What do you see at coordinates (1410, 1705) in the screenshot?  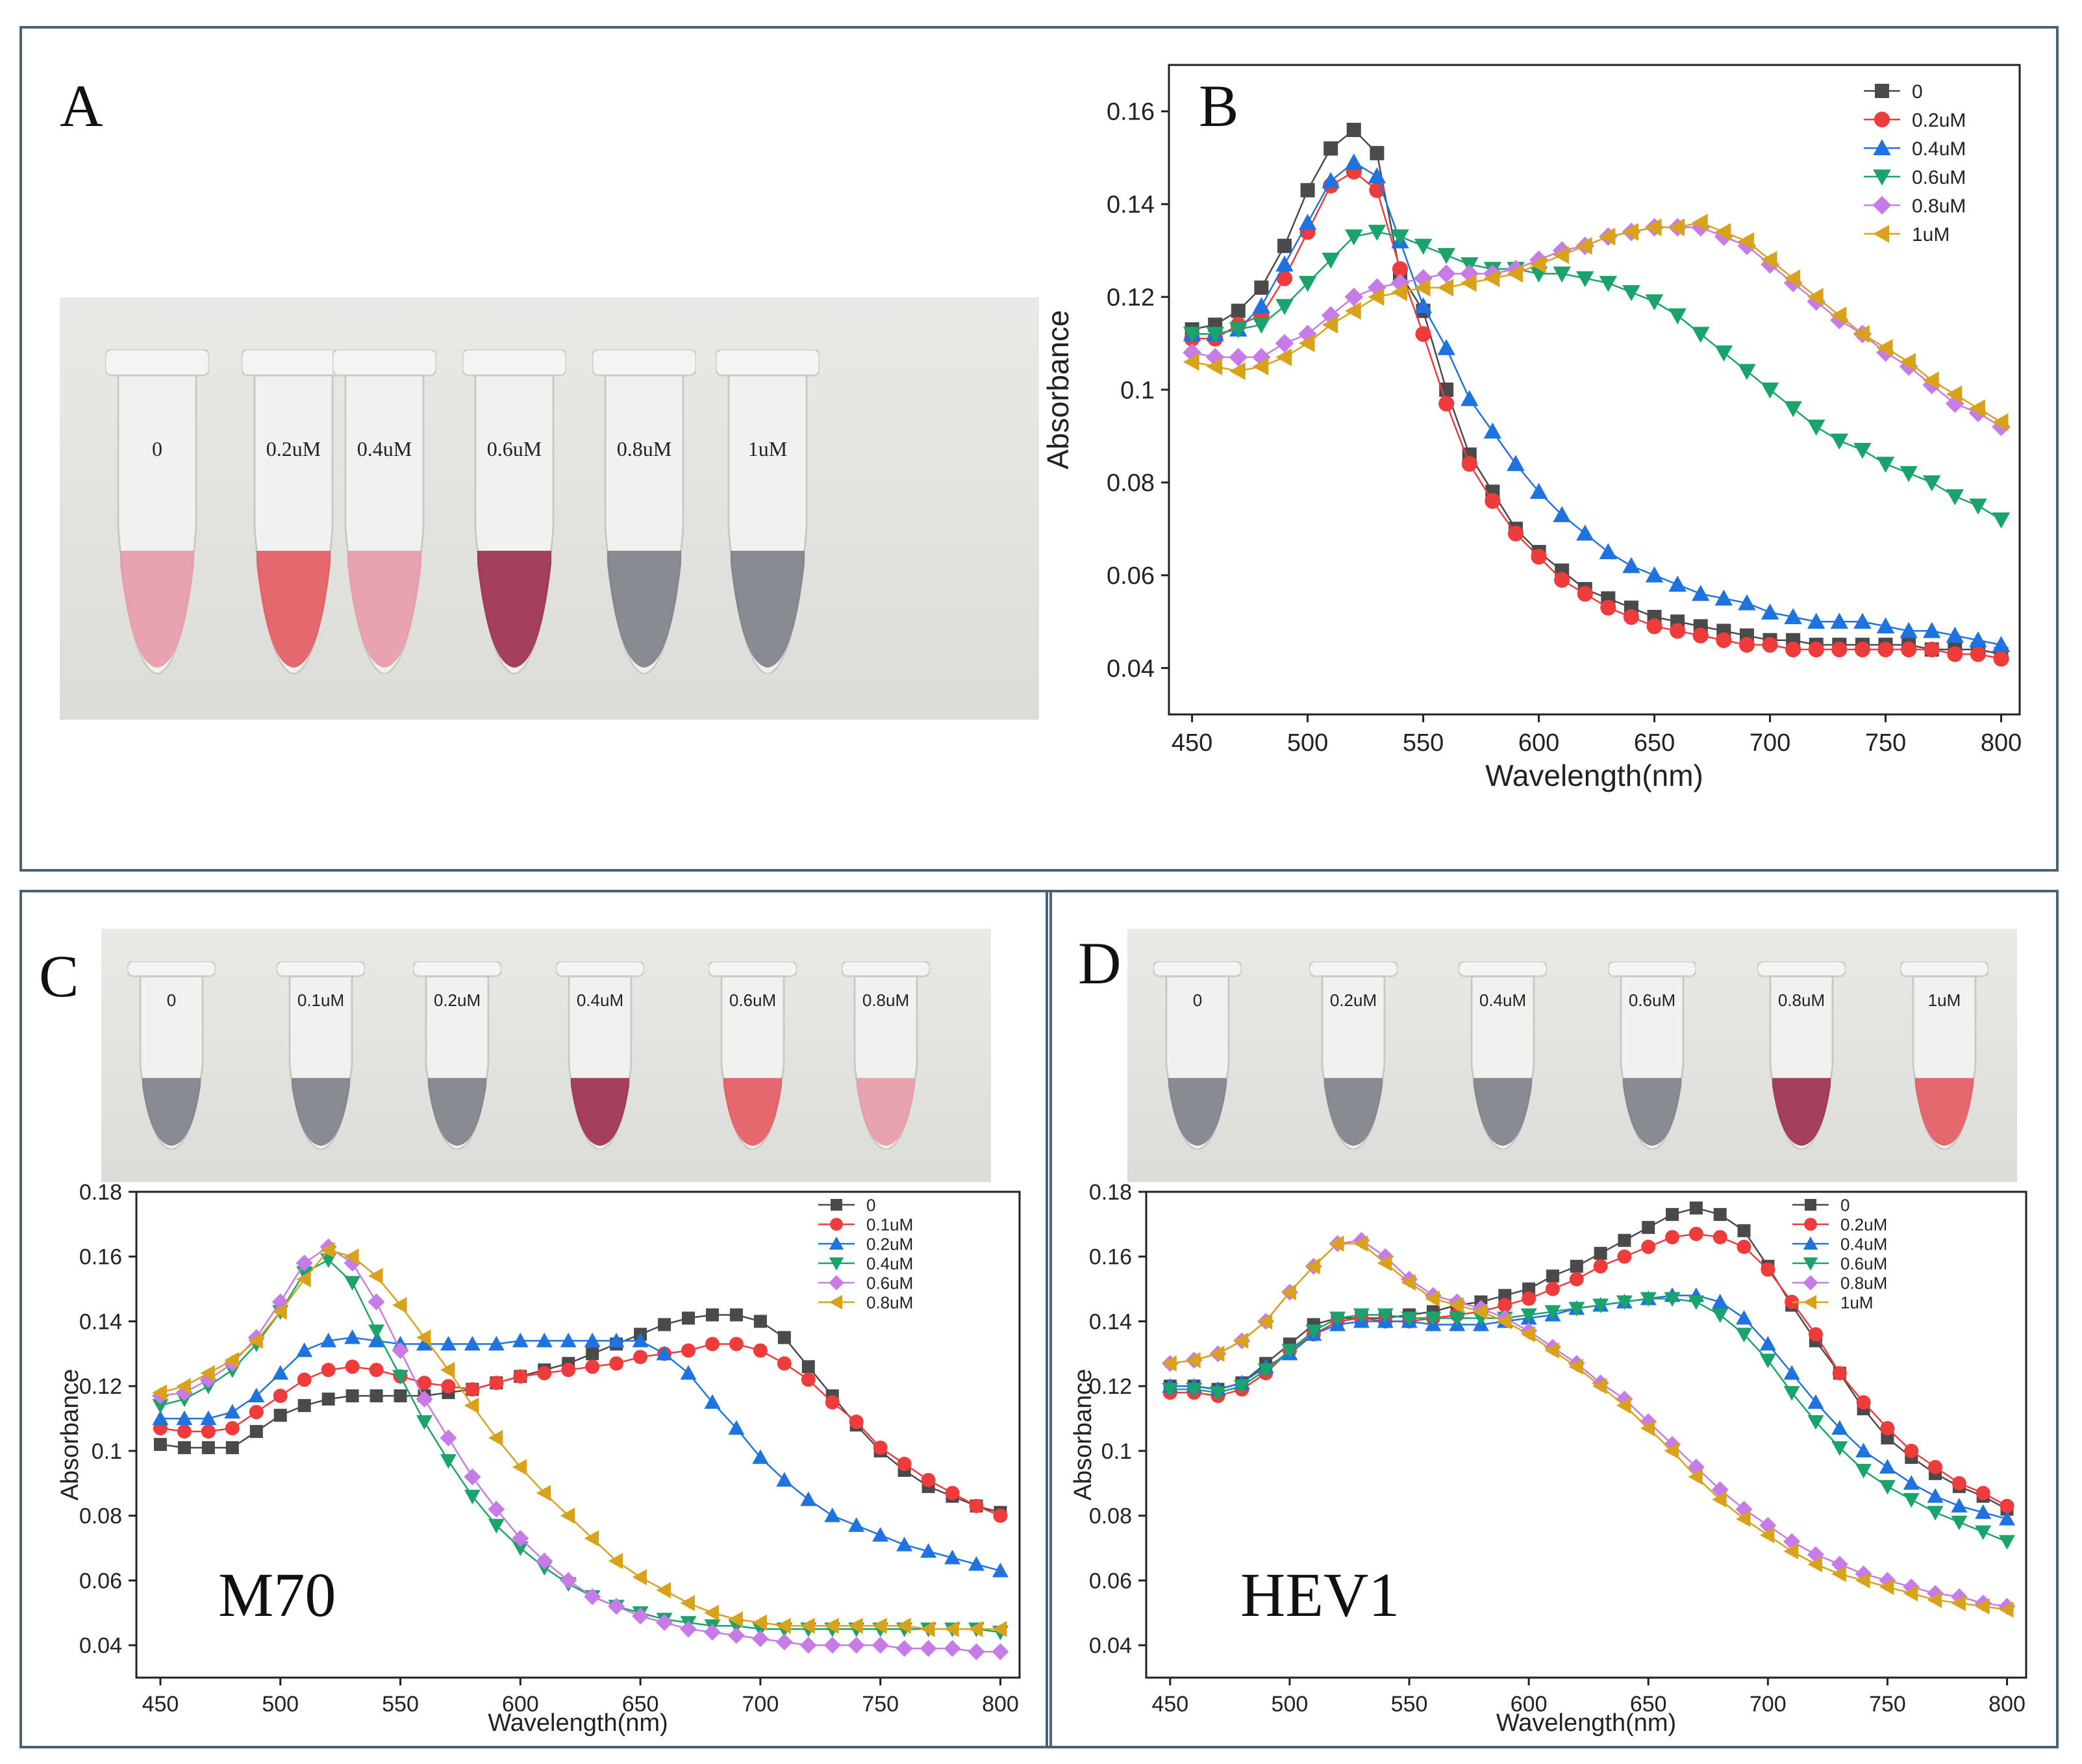 I see `x-tick-label: 550` at bounding box center [1410, 1705].